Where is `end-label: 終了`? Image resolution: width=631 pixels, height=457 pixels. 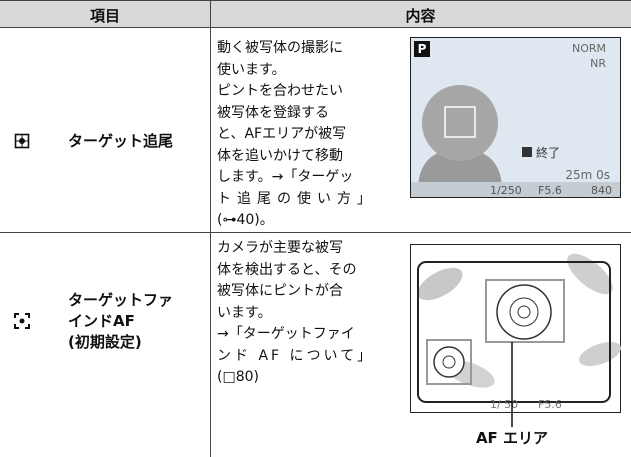 end-label: 終了 is located at coordinates (548, 152).